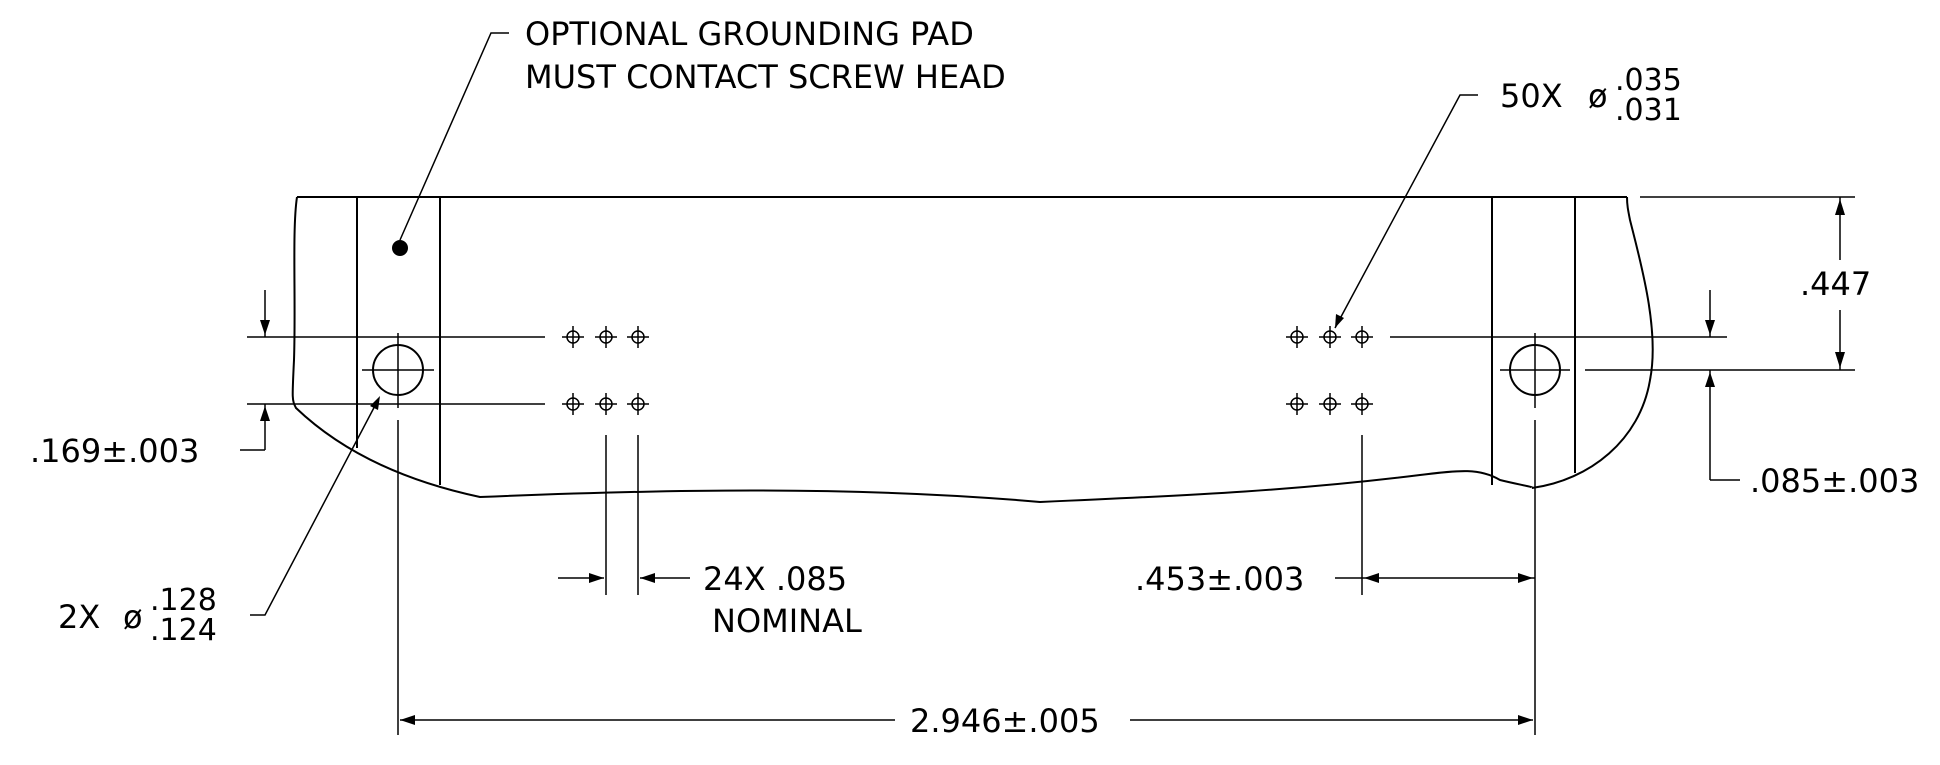  What do you see at coordinates (787, 621) in the screenshot?
I see `pitch-note-text: NOMINAL` at bounding box center [787, 621].